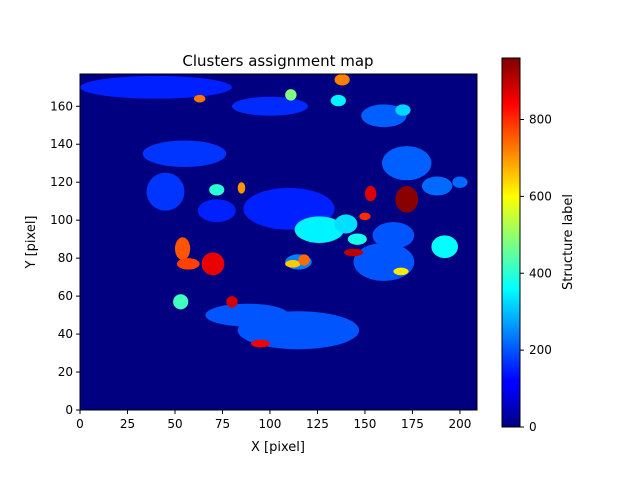 Image resolution: width=640 pixels, height=480 pixels. I want to click on colorbar-tick-label: 600, so click(540, 196).